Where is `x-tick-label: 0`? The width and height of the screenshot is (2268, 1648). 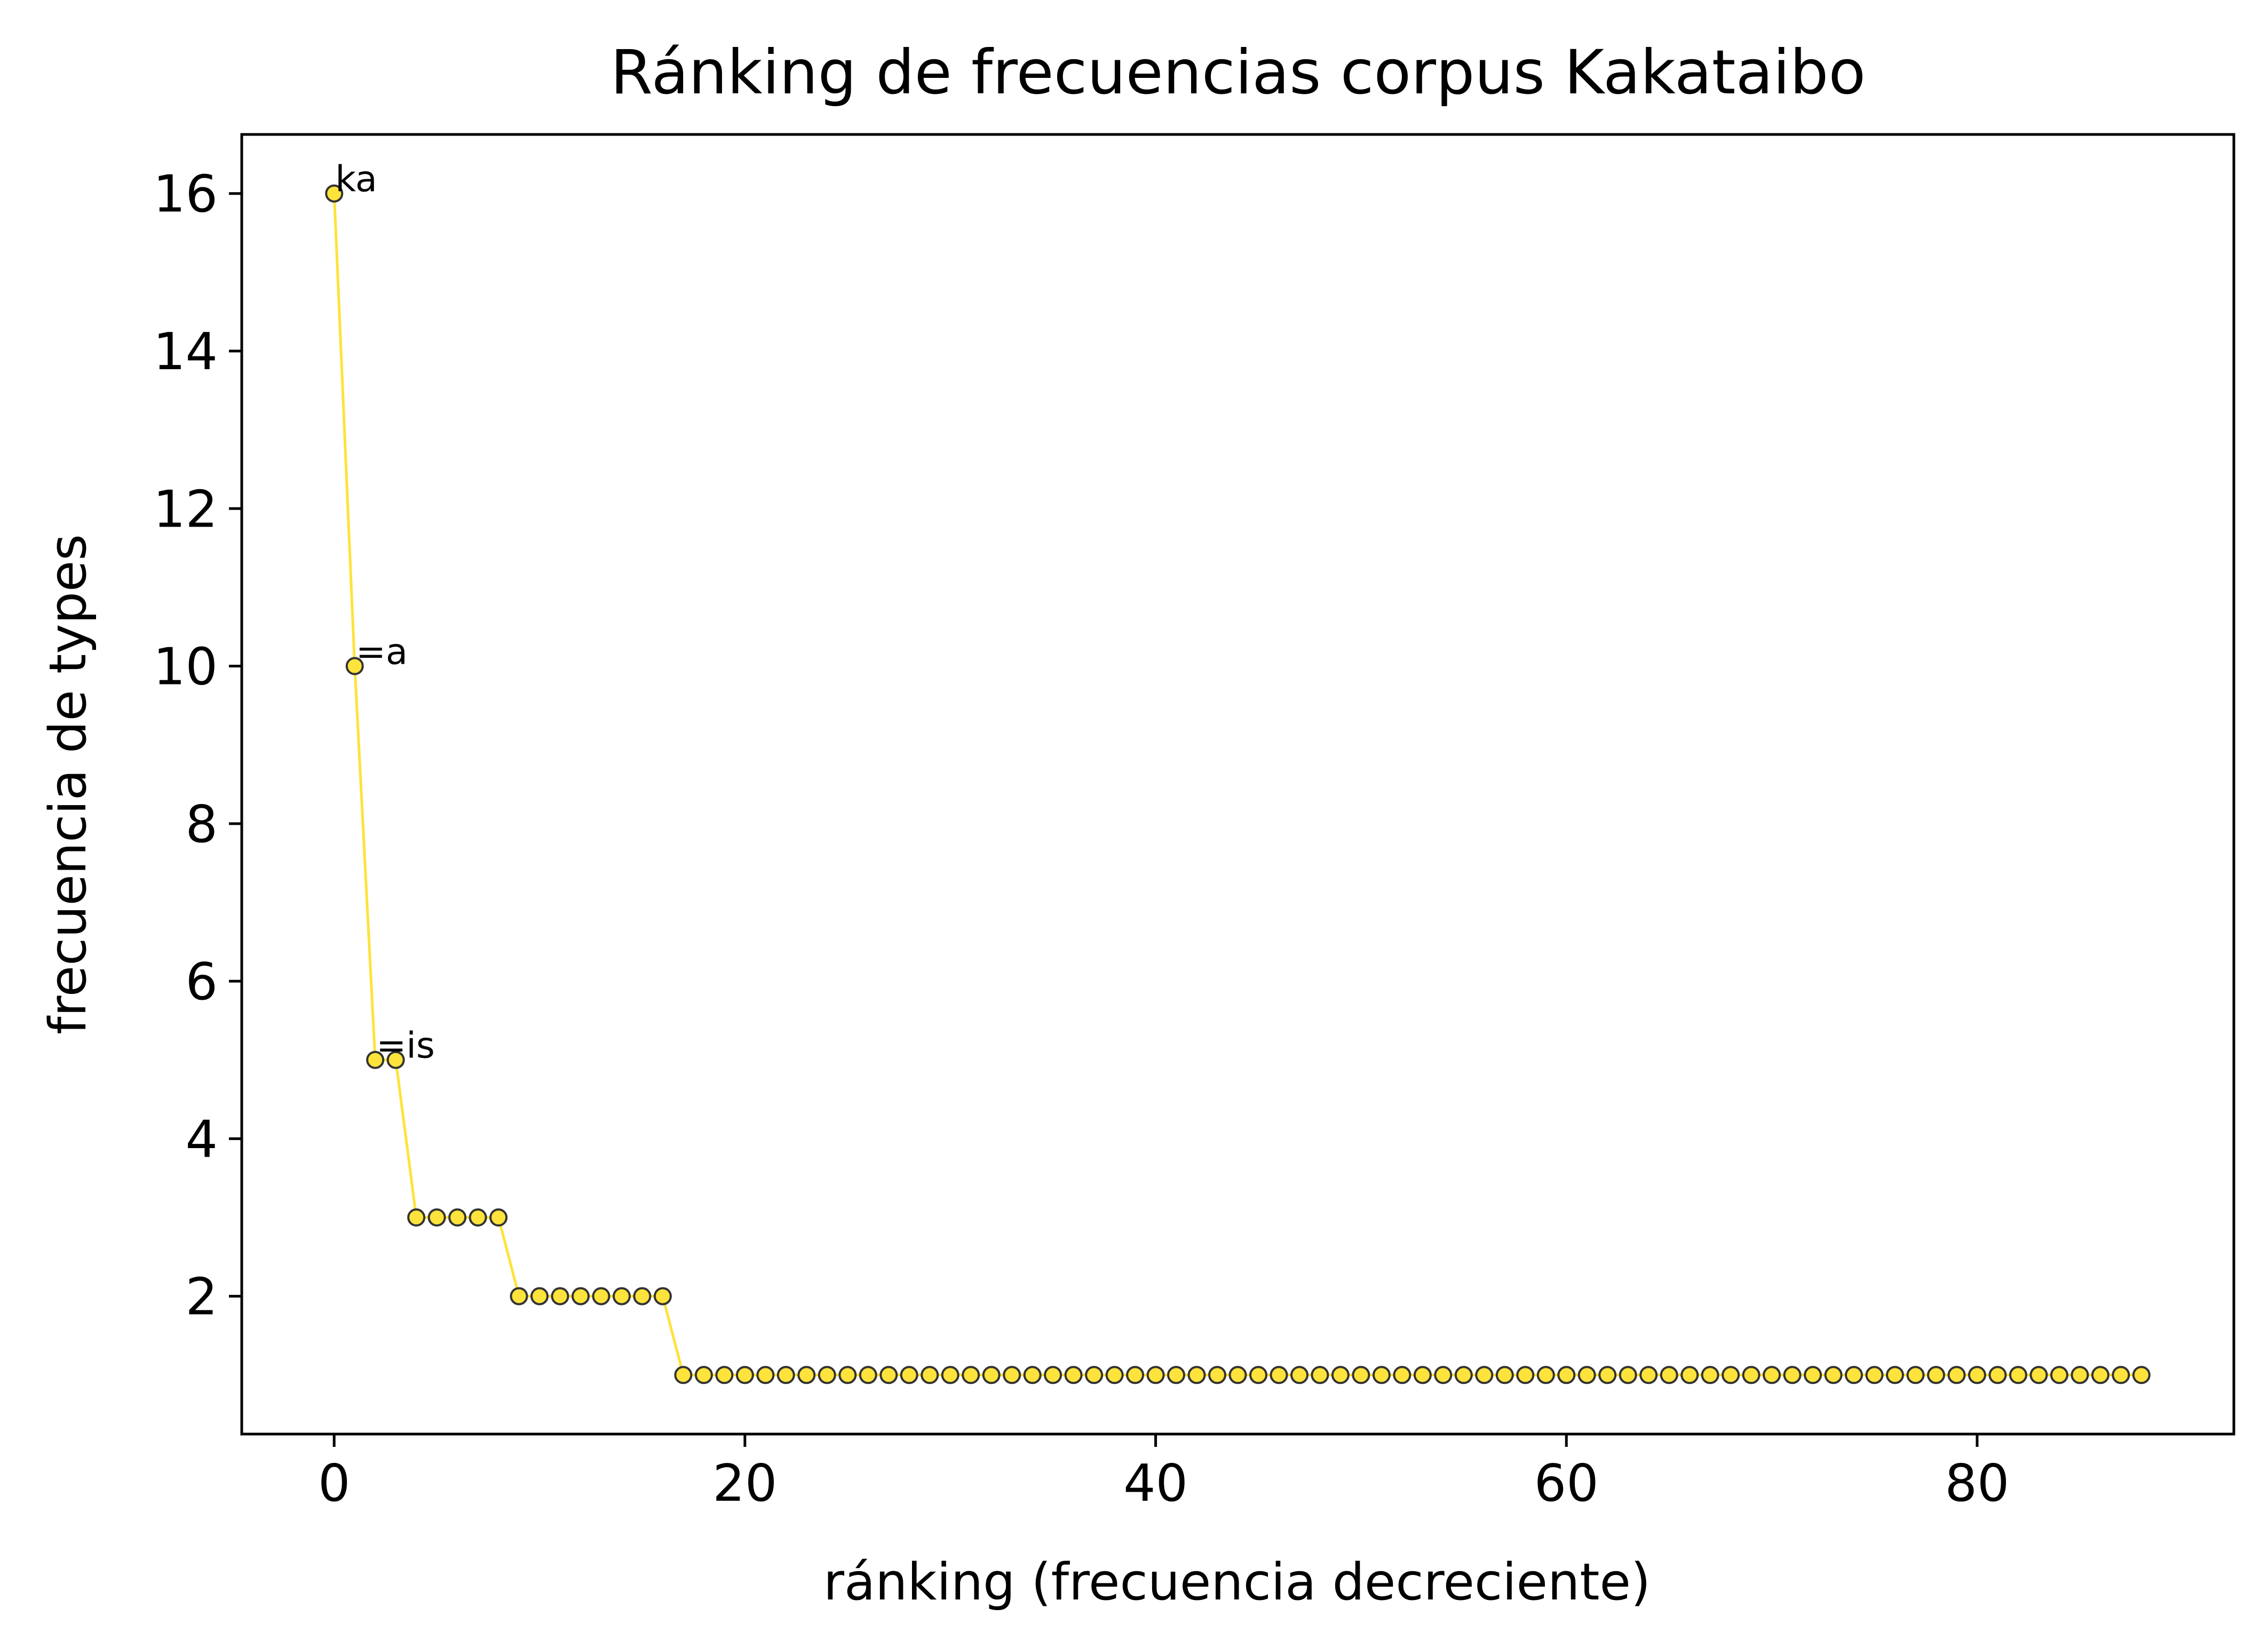 x-tick-label: 0 is located at coordinates (334, 1483).